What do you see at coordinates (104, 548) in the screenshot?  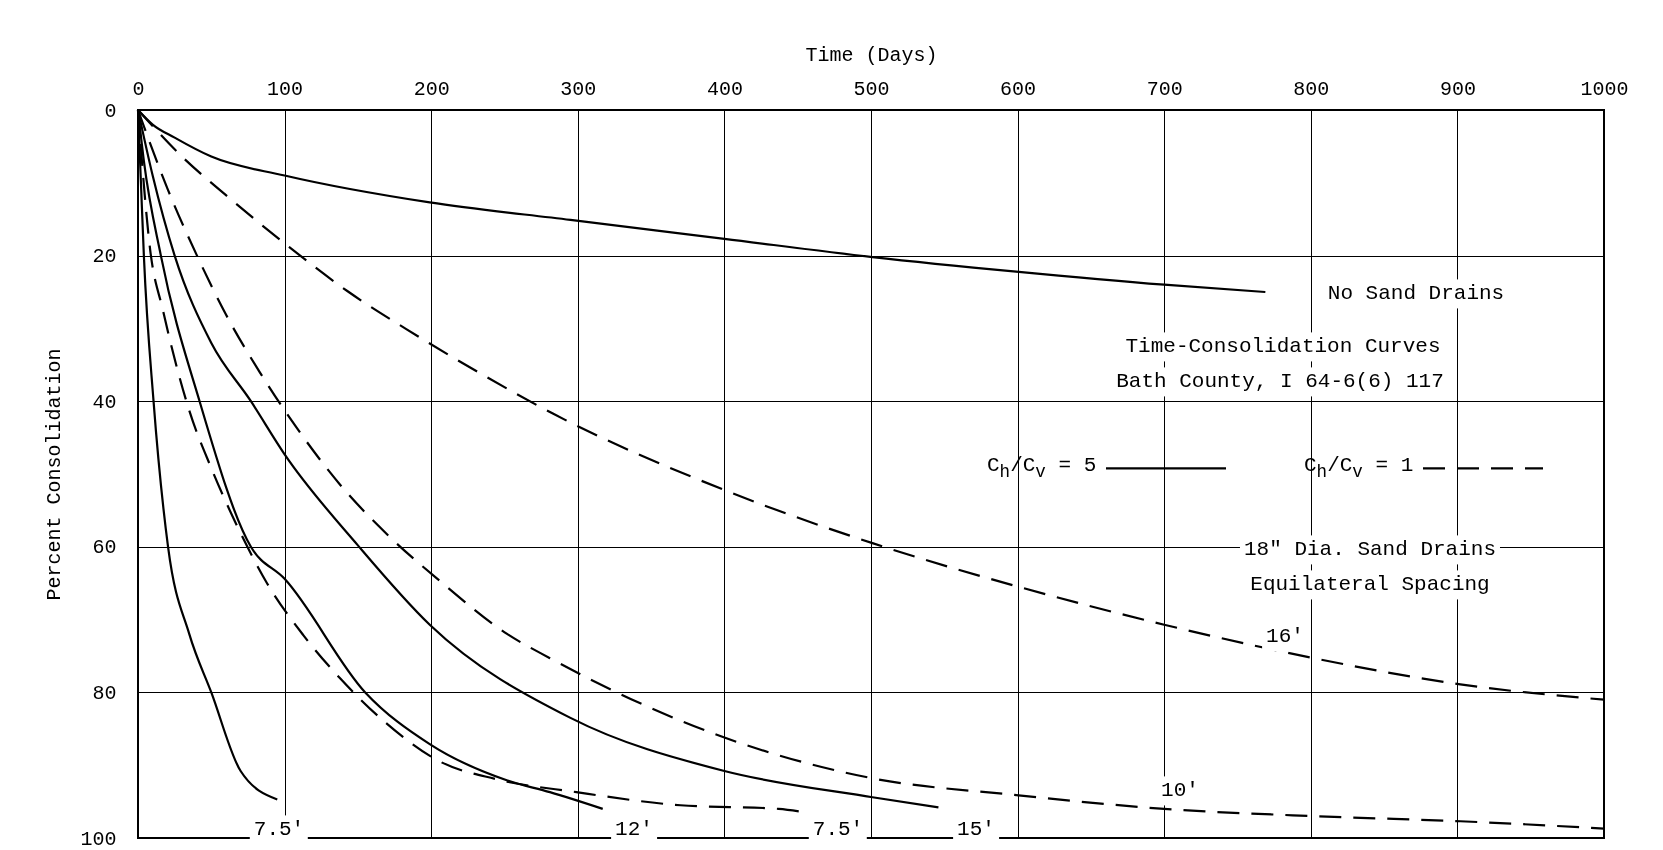 I see `y-tick-label: 60` at bounding box center [104, 548].